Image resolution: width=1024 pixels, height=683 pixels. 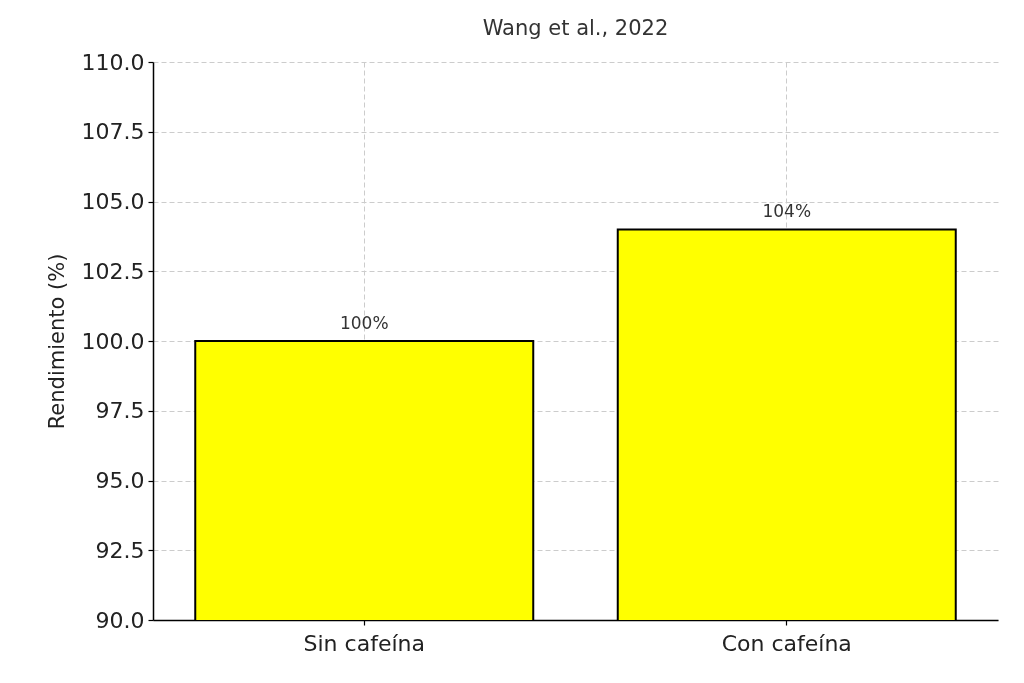 What do you see at coordinates (786, 643) in the screenshot?
I see `x-tick-label: Con cafeína` at bounding box center [786, 643].